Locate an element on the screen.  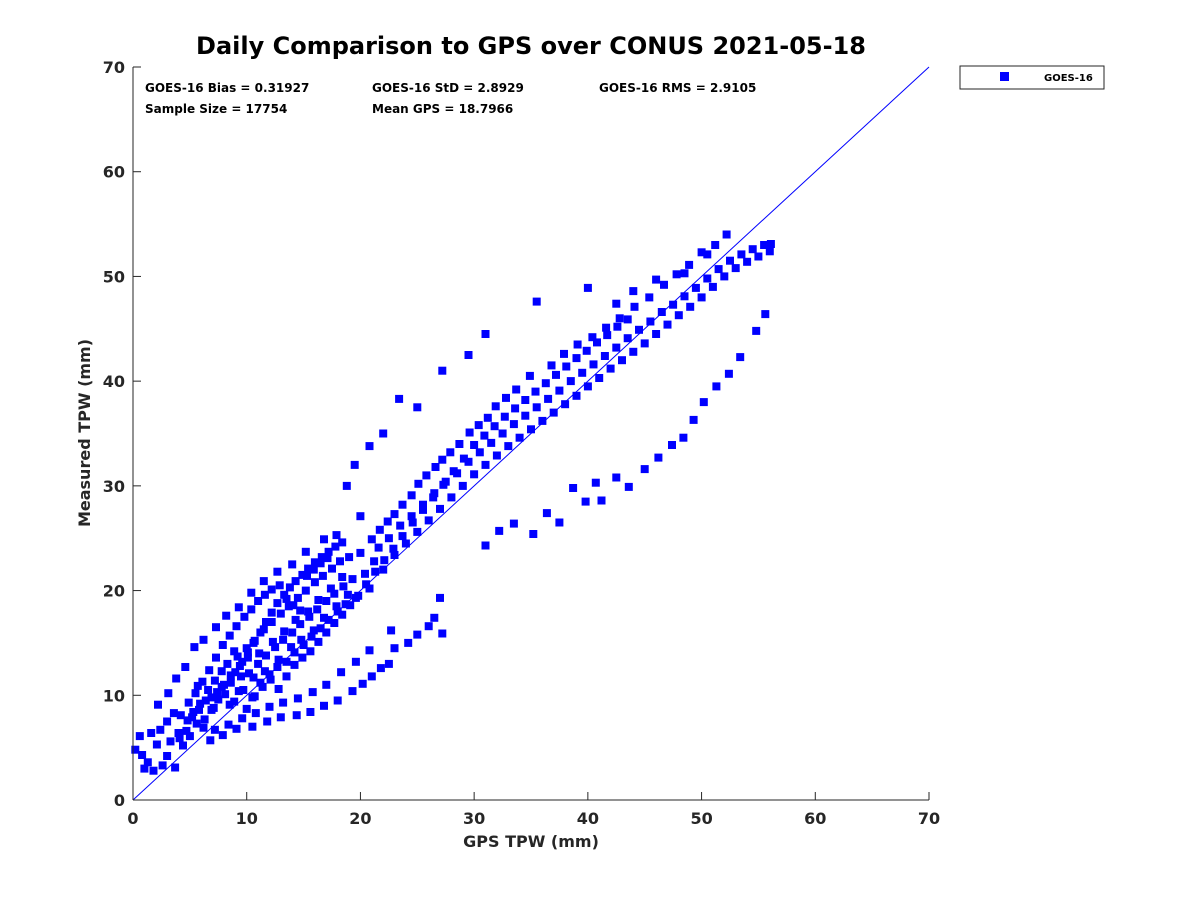
x-tick-label: 20 is located at coordinates (360, 818).